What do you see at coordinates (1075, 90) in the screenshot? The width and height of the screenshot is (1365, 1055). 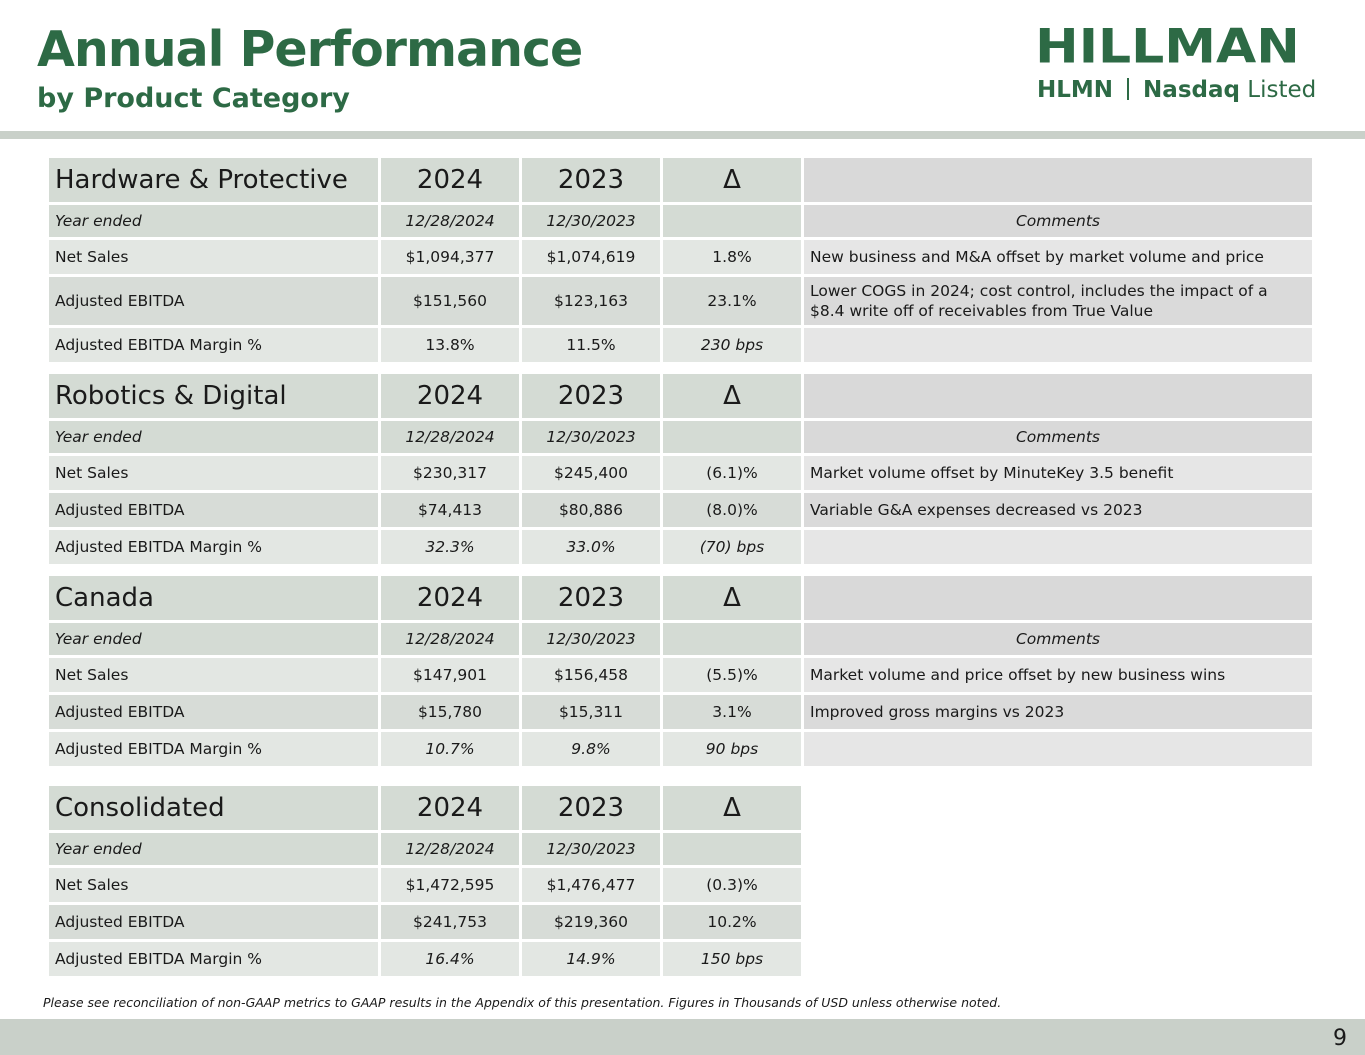 I see `logo-ticker: HLMN` at bounding box center [1075, 90].